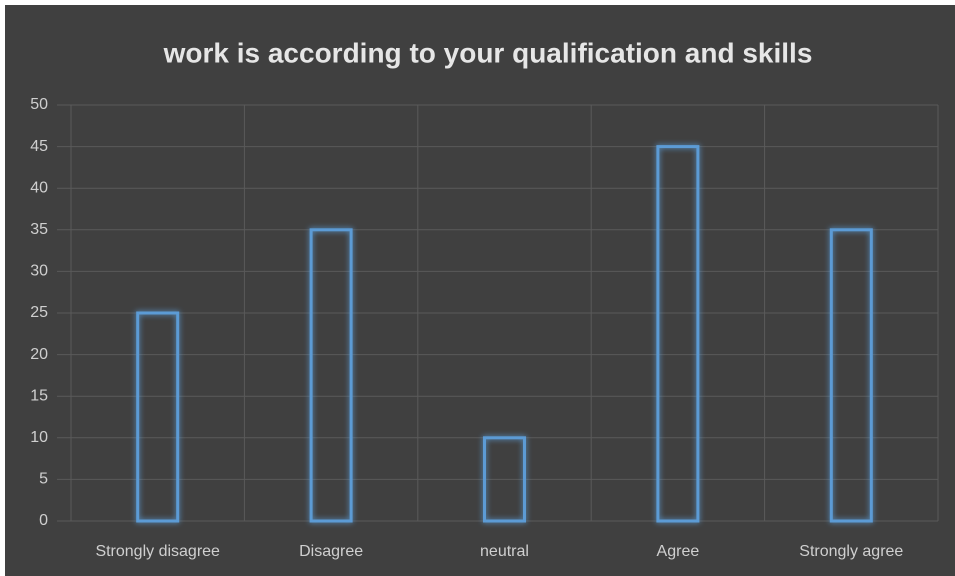 This screenshot has width=955, height=576. Describe the element at coordinates (504, 551) in the screenshot. I see `x-tick-label: neutral` at that location.